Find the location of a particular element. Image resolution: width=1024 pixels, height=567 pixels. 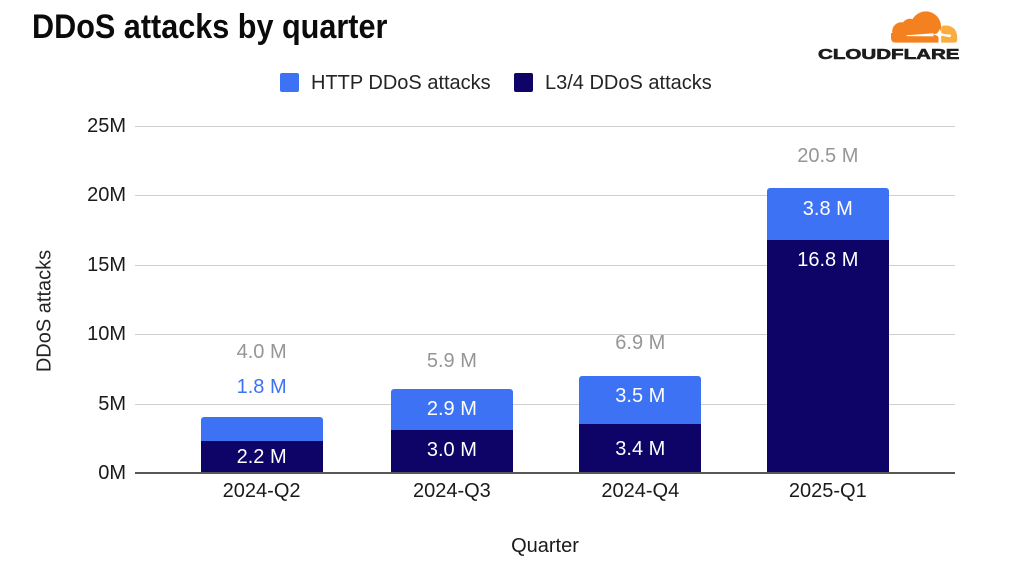

svg-text: CLOUDFLARE is located at coordinates (889, 55).